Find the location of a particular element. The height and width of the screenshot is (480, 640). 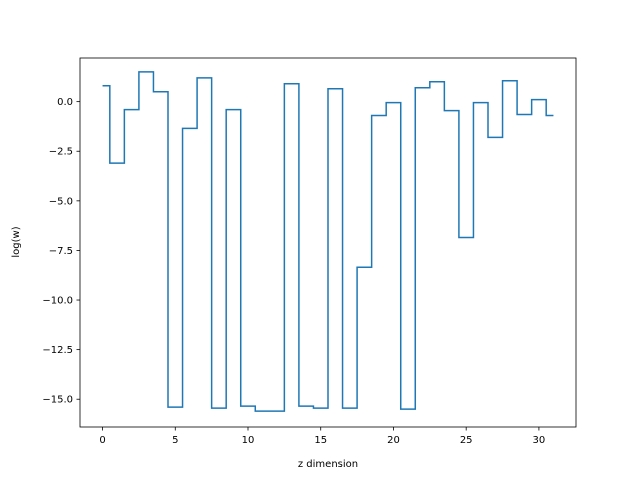

y-tick-label: −5.0 is located at coordinates (61, 201).